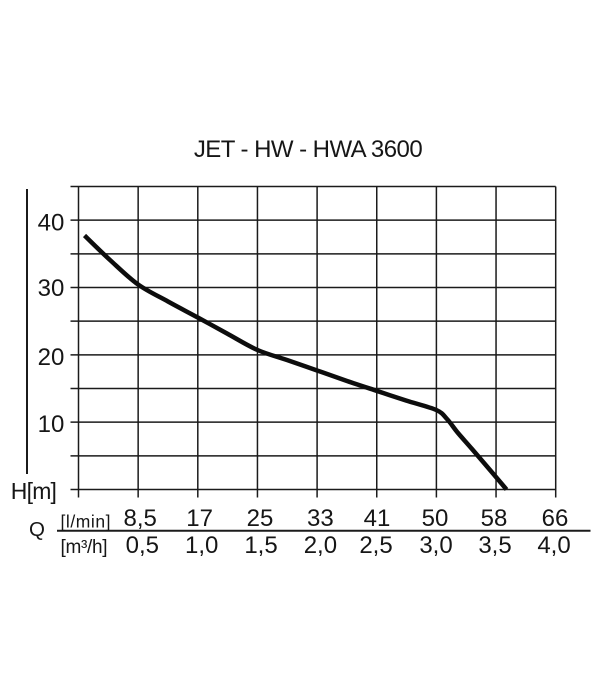 The width and height of the screenshot is (600, 700). Describe the element at coordinates (494, 518) in the screenshot. I see `svg-text: 58` at that location.